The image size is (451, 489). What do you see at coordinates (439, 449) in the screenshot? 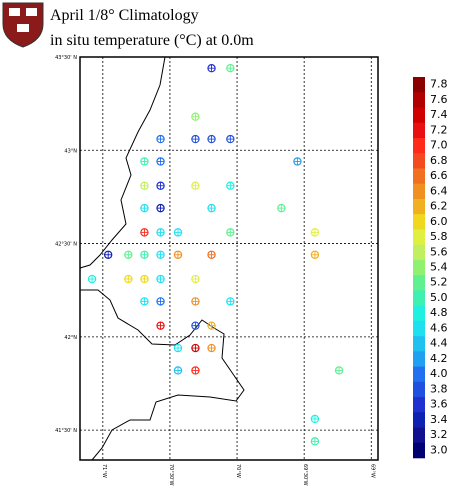
I see `colorbar-label: 3.0` at bounding box center [439, 449].